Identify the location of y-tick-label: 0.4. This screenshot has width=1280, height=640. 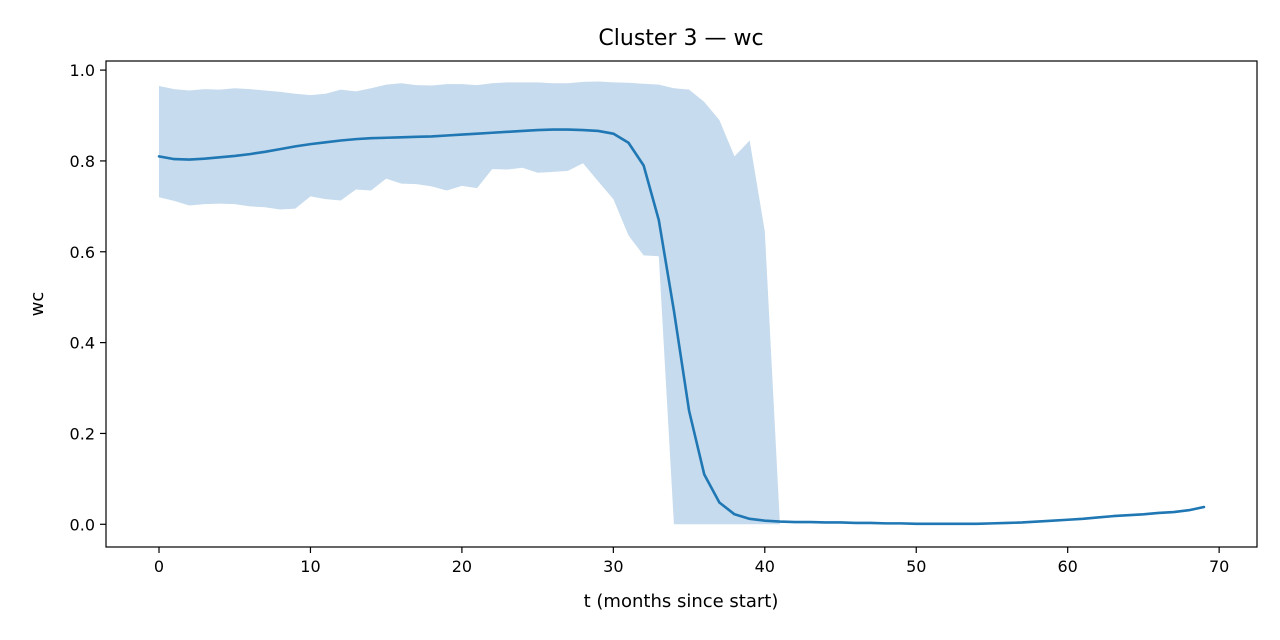
(82, 343).